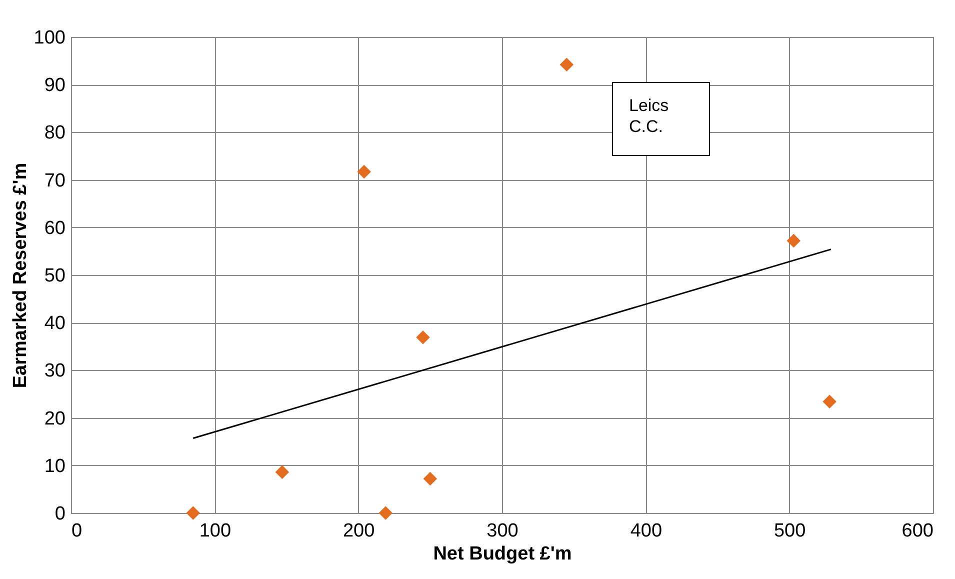  What do you see at coordinates (55, 419) in the screenshot?
I see `y-tick-label: 20` at bounding box center [55, 419].